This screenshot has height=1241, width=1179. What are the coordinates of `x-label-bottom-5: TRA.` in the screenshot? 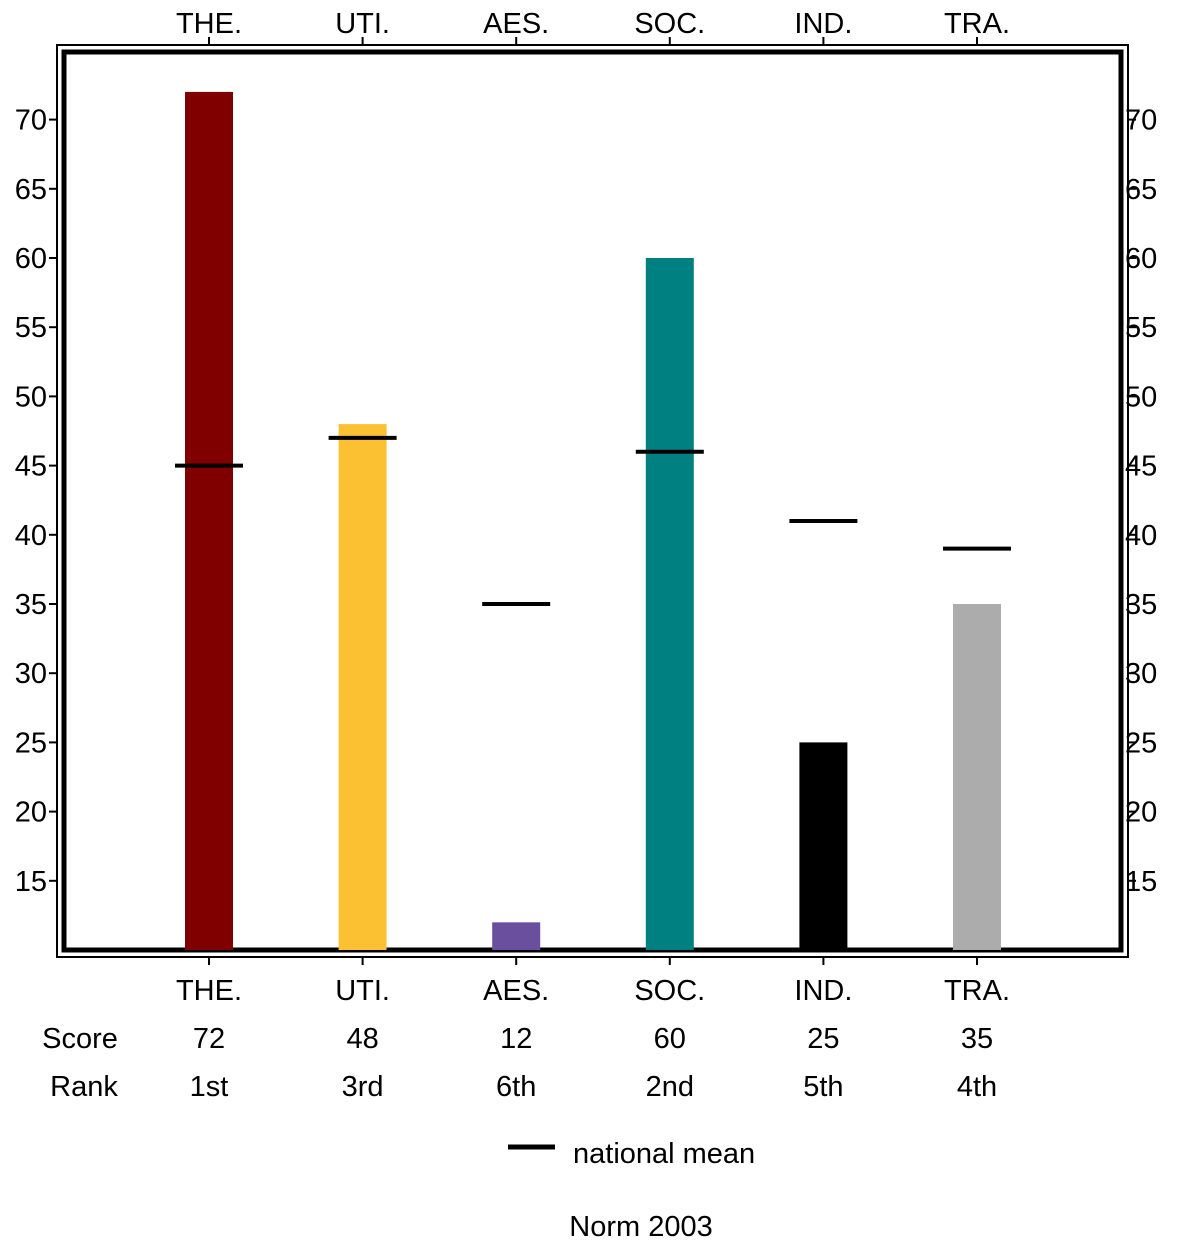 It's located at (977, 991).